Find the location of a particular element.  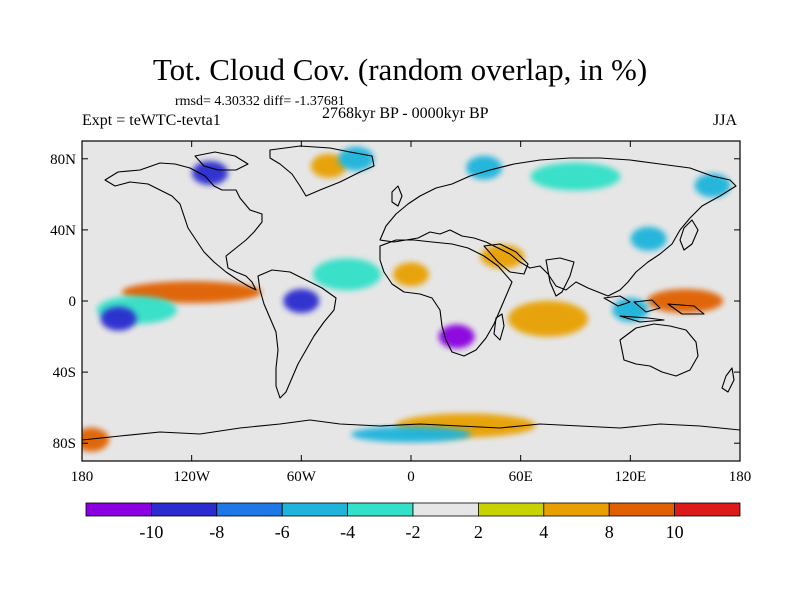

coastline-eurasia is located at coordinates (558, 227).